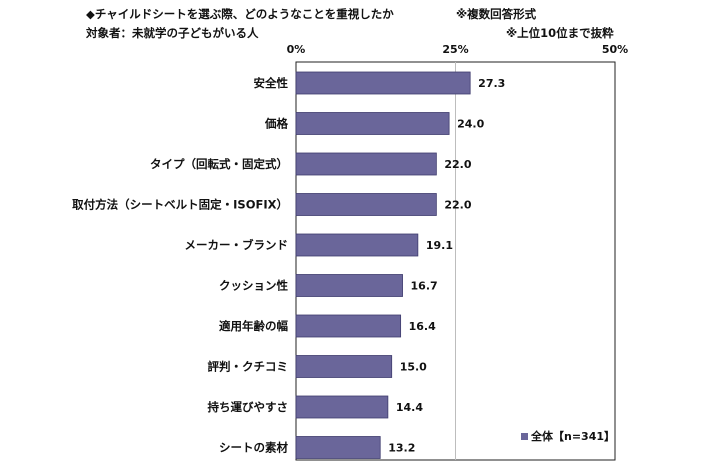  Describe the element at coordinates (409, 407) in the screenshot. I see `value-label: 14.4` at that location.